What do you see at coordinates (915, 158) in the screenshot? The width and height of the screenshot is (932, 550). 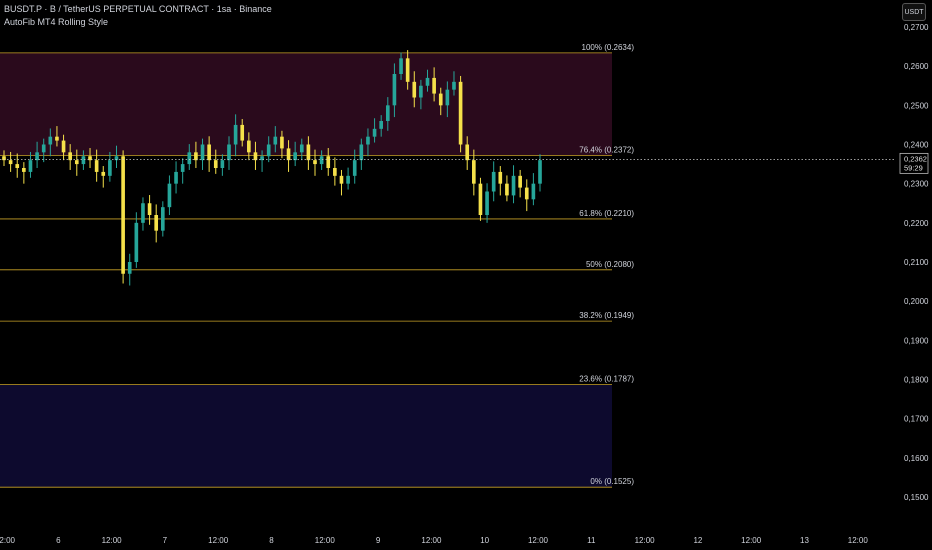 I see `current-price-value: 0,2362` at bounding box center [915, 158].